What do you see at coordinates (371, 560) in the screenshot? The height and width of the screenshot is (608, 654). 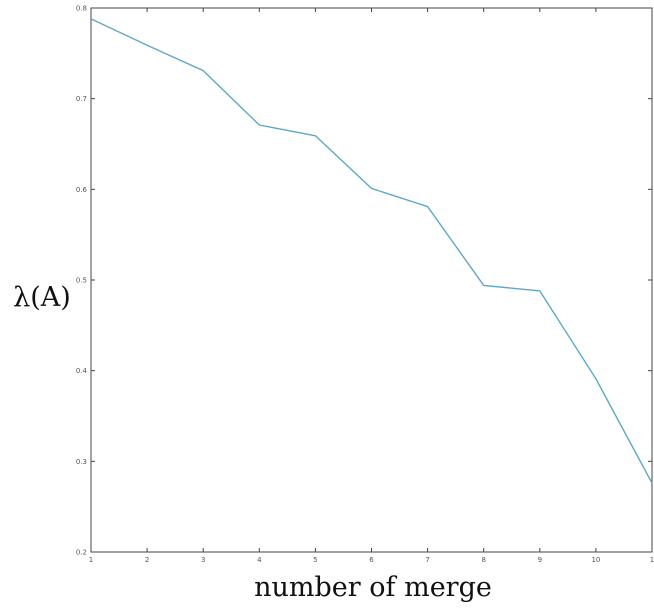 I see `x-tick-label: 6` at bounding box center [371, 560].